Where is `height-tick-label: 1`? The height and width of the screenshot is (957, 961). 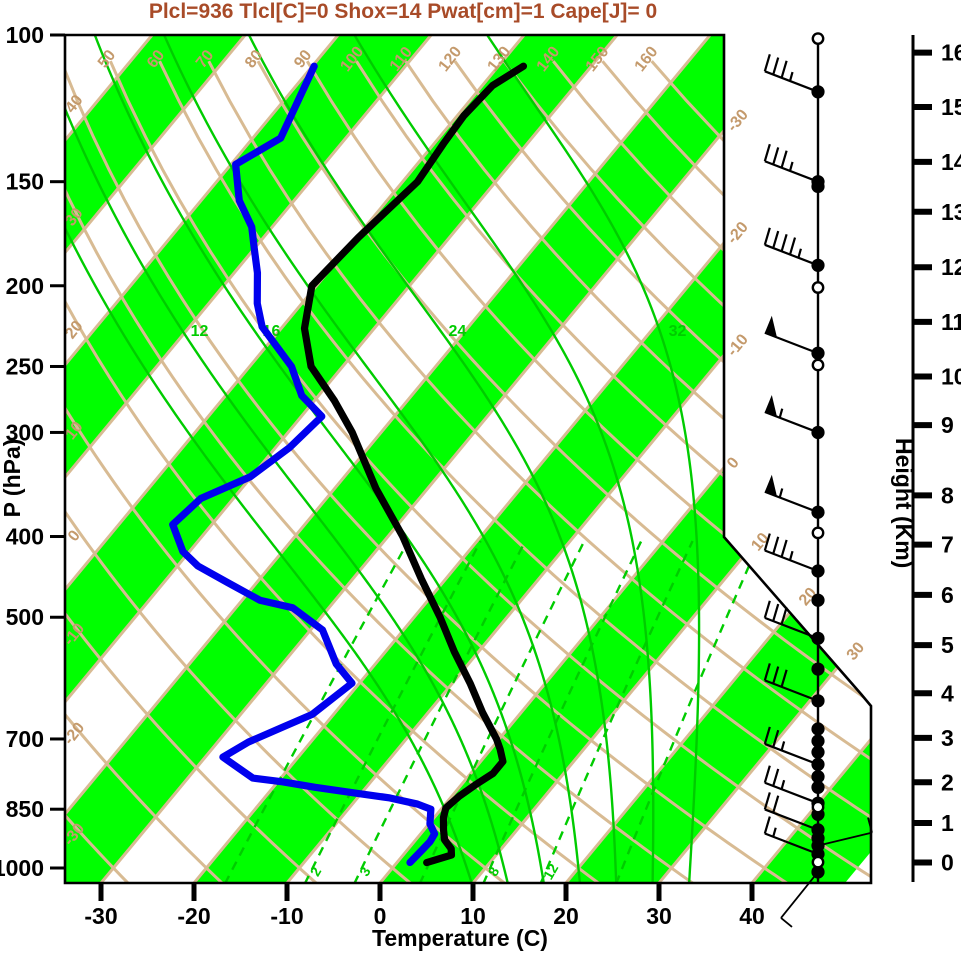 height-tick-label: 1 is located at coordinates (947, 823).